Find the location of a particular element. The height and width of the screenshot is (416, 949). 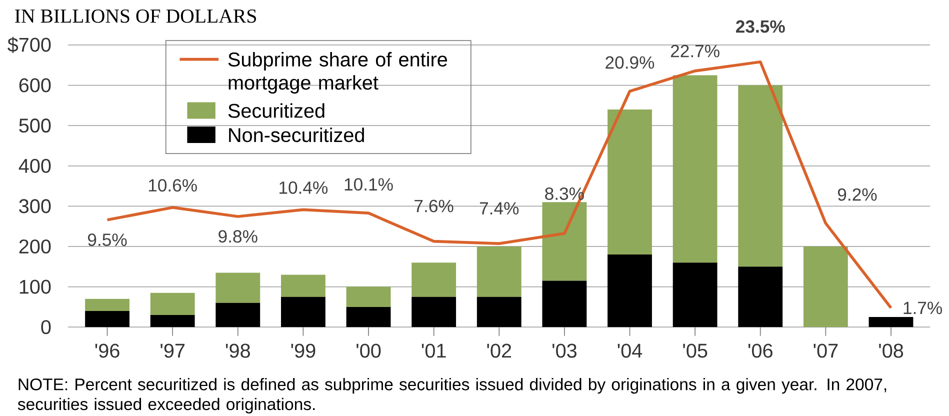

y-axis-title: IN BILLIONS OF DOLLARS is located at coordinates (135, 16).